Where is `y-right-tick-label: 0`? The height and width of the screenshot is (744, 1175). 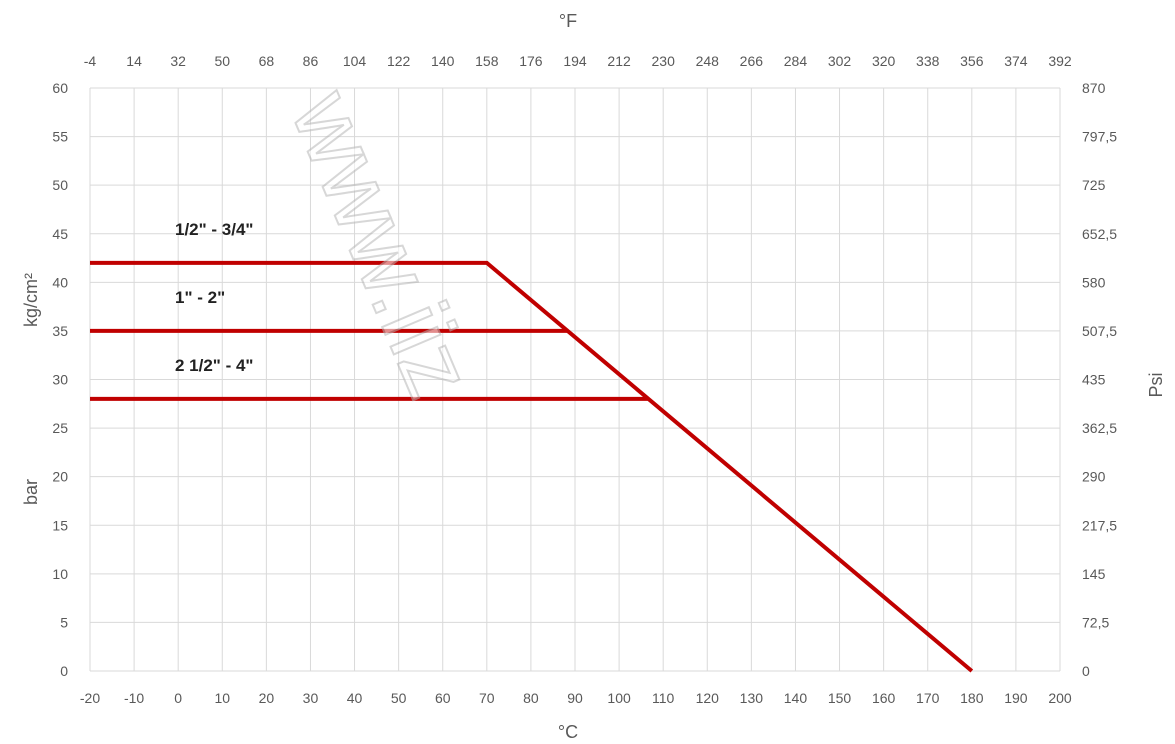
y-right-tick-label: 0 is located at coordinates (1086, 671).